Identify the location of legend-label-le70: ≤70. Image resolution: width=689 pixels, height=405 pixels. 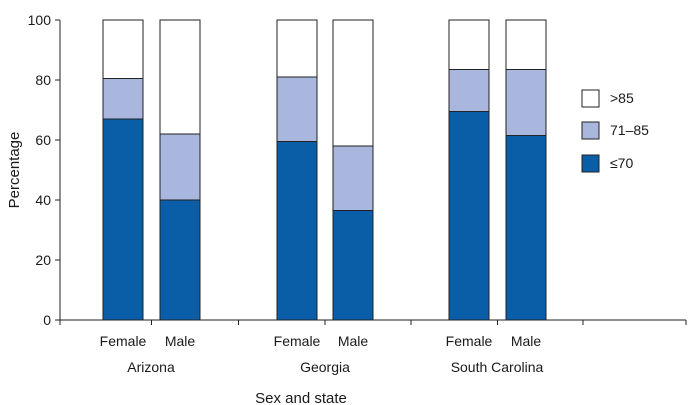
(621, 163).